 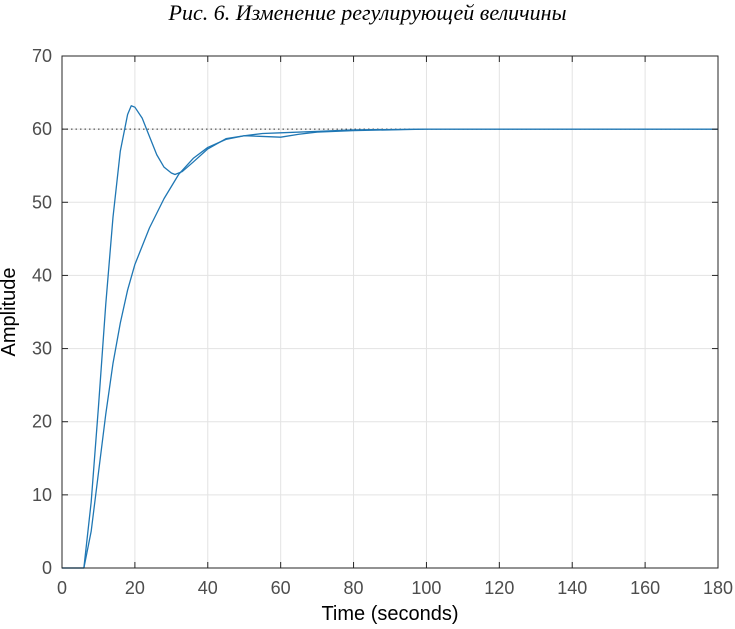 I want to click on y-tick-label: 20, so click(x=42, y=422).